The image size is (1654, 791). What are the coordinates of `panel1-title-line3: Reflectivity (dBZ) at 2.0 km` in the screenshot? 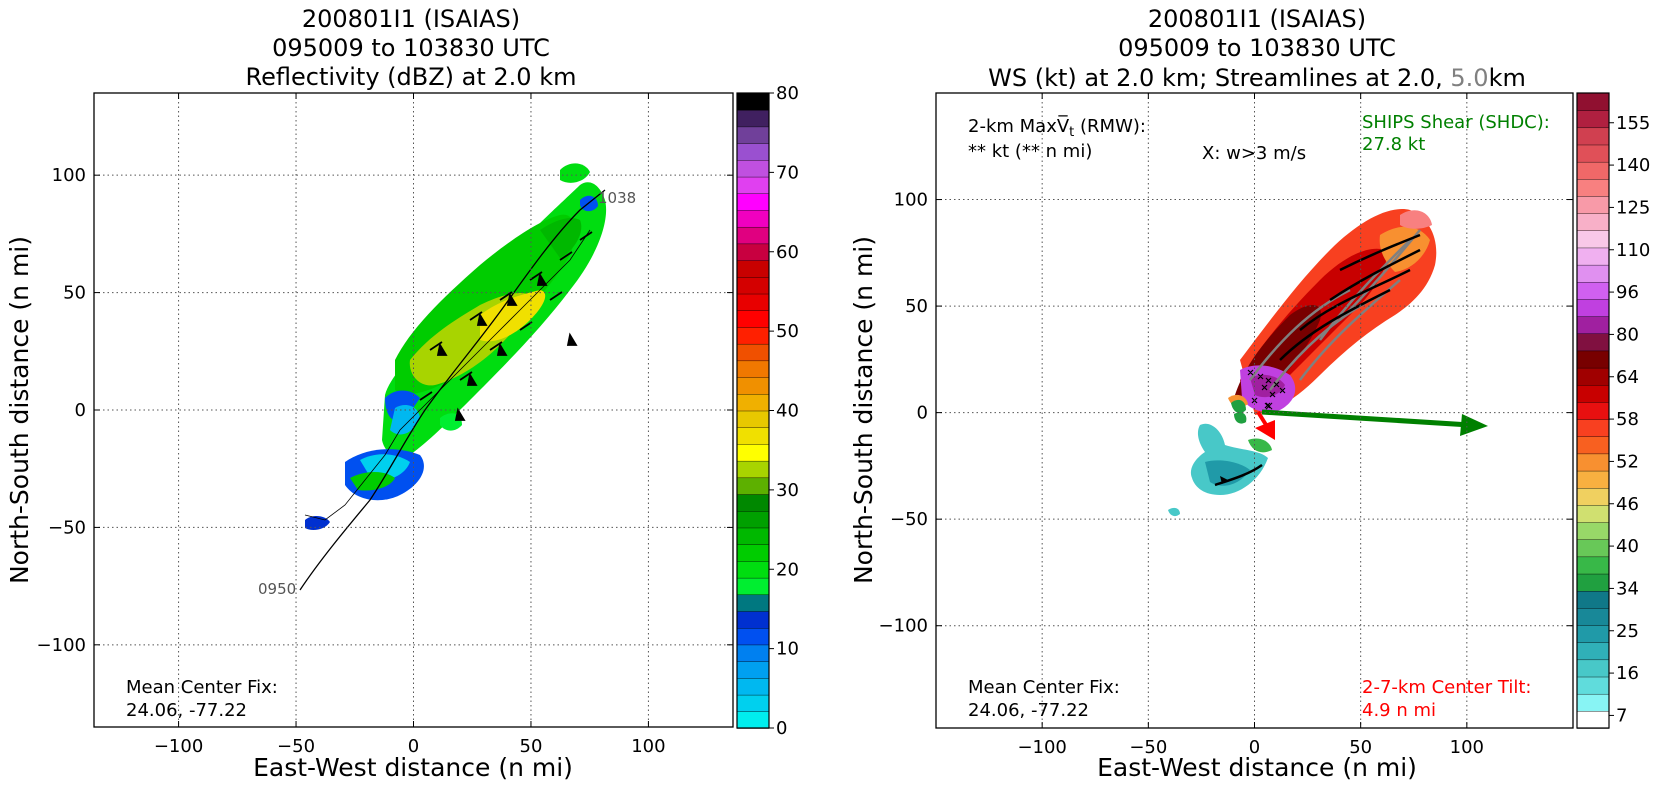 It's located at (411, 77).